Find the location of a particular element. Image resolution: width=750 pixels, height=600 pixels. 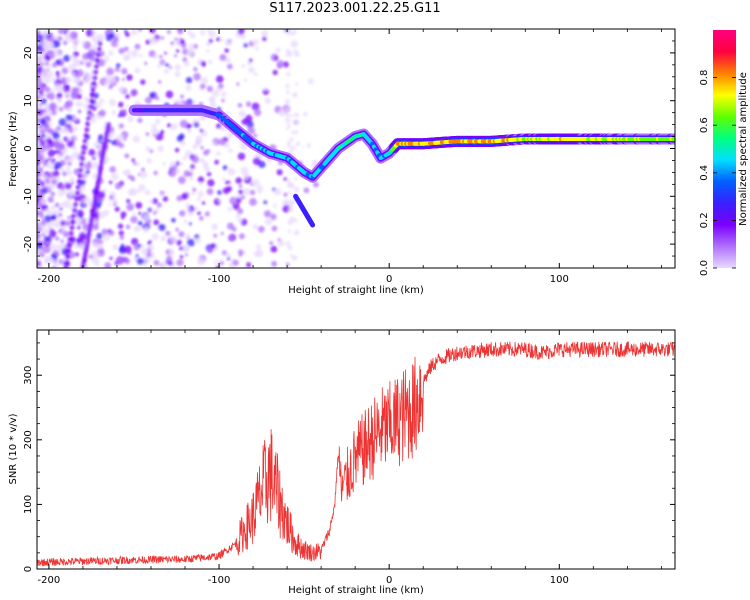

snr-xlabel: Height of straight line (km) is located at coordinates (356, 590).